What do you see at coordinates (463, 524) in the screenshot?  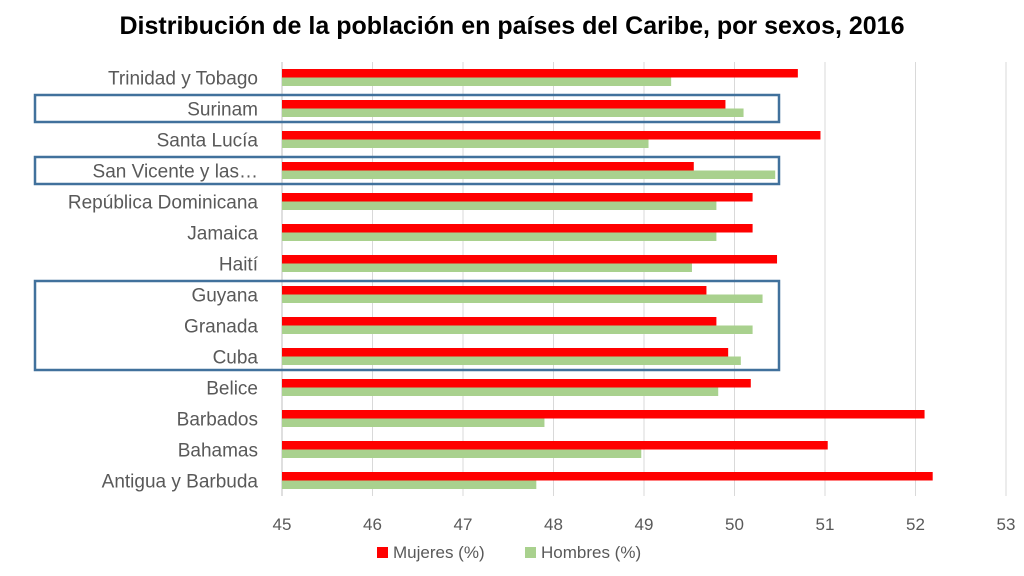 I see `x-tick-label: 47` at bounding box center [463, 524].